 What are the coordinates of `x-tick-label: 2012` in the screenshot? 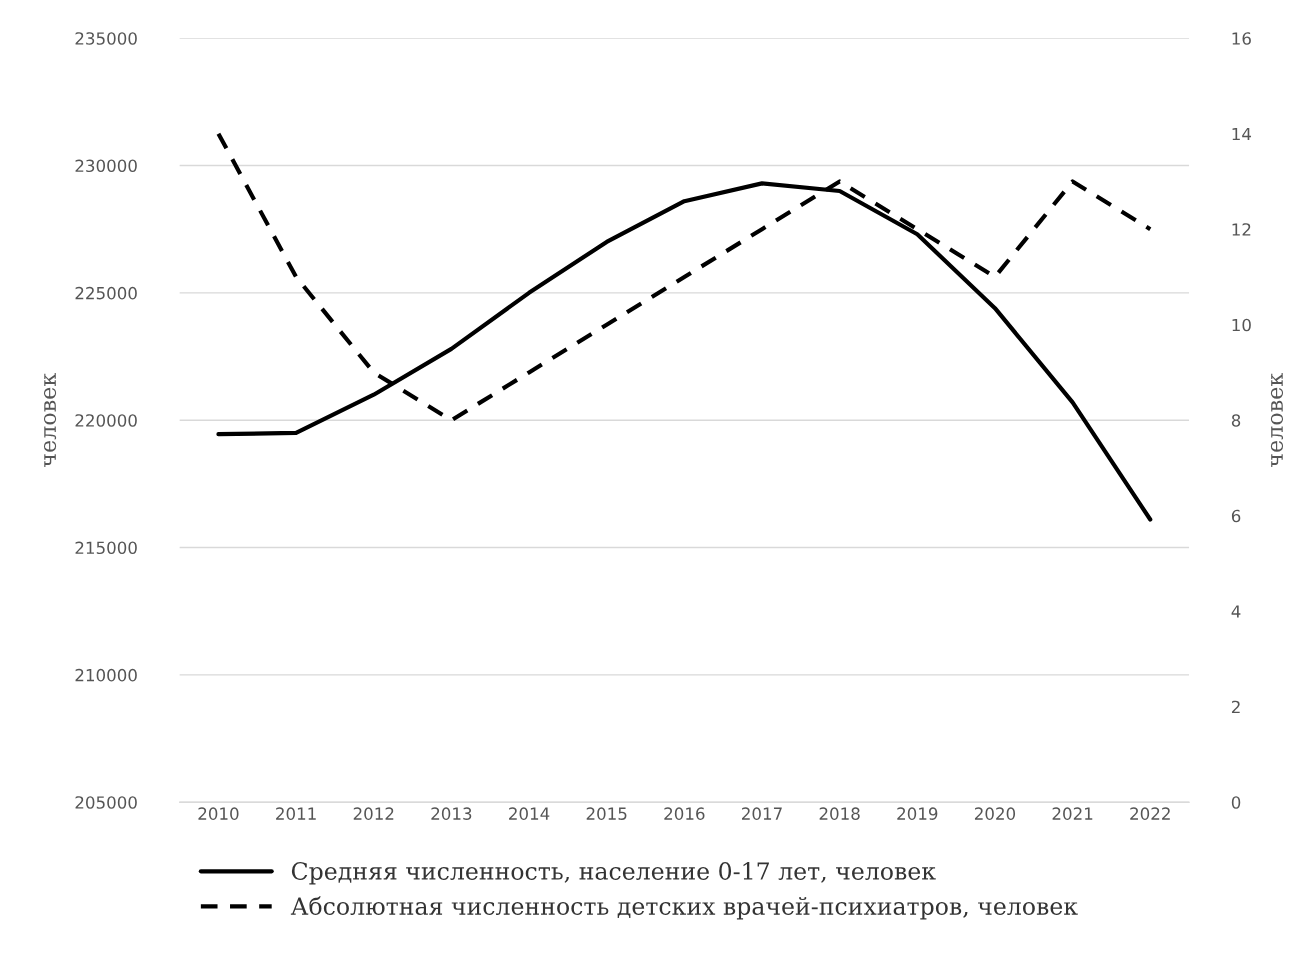 It's located at (373, 813).